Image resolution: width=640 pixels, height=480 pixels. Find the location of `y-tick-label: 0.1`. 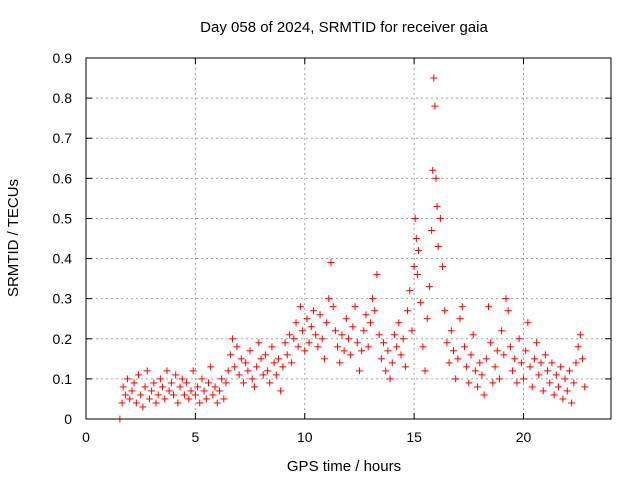

y-tick-label: 0.1 is located at coordinates (63, 379).